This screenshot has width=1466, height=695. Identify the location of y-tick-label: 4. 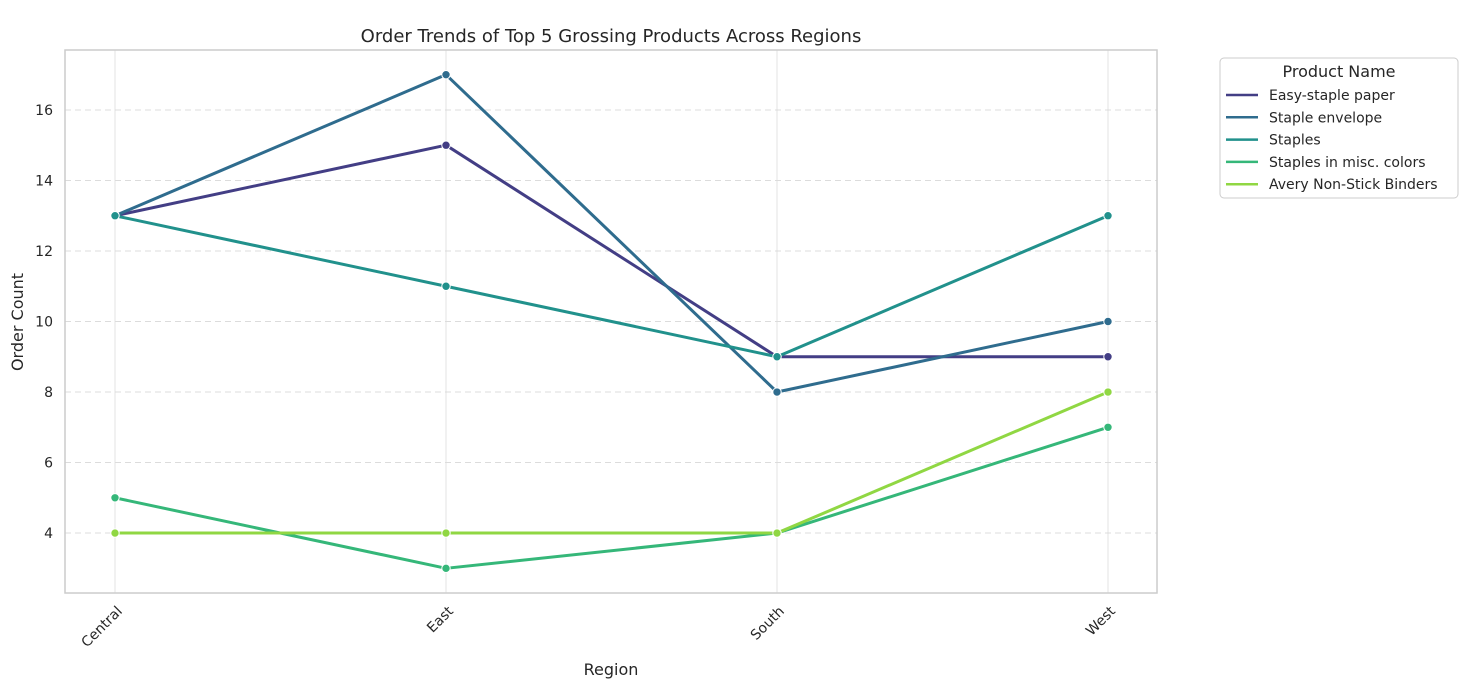
(48, 534).